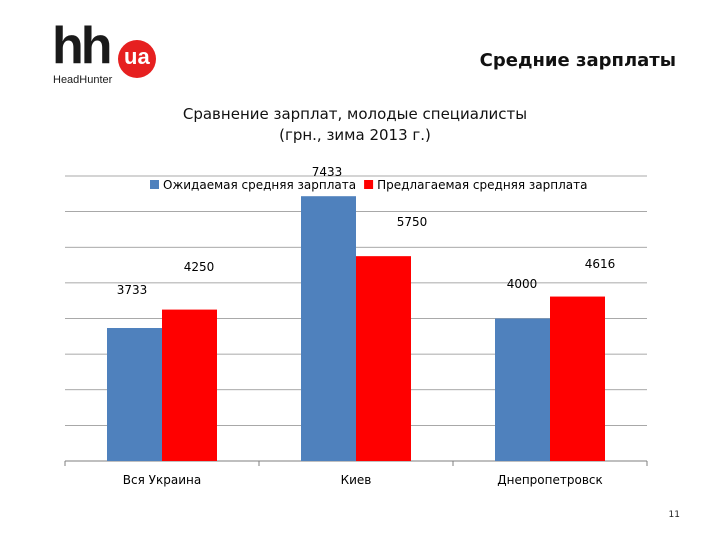  I want to click on headhunter-logo: hh ua HeadHunter, so click(107, 55).